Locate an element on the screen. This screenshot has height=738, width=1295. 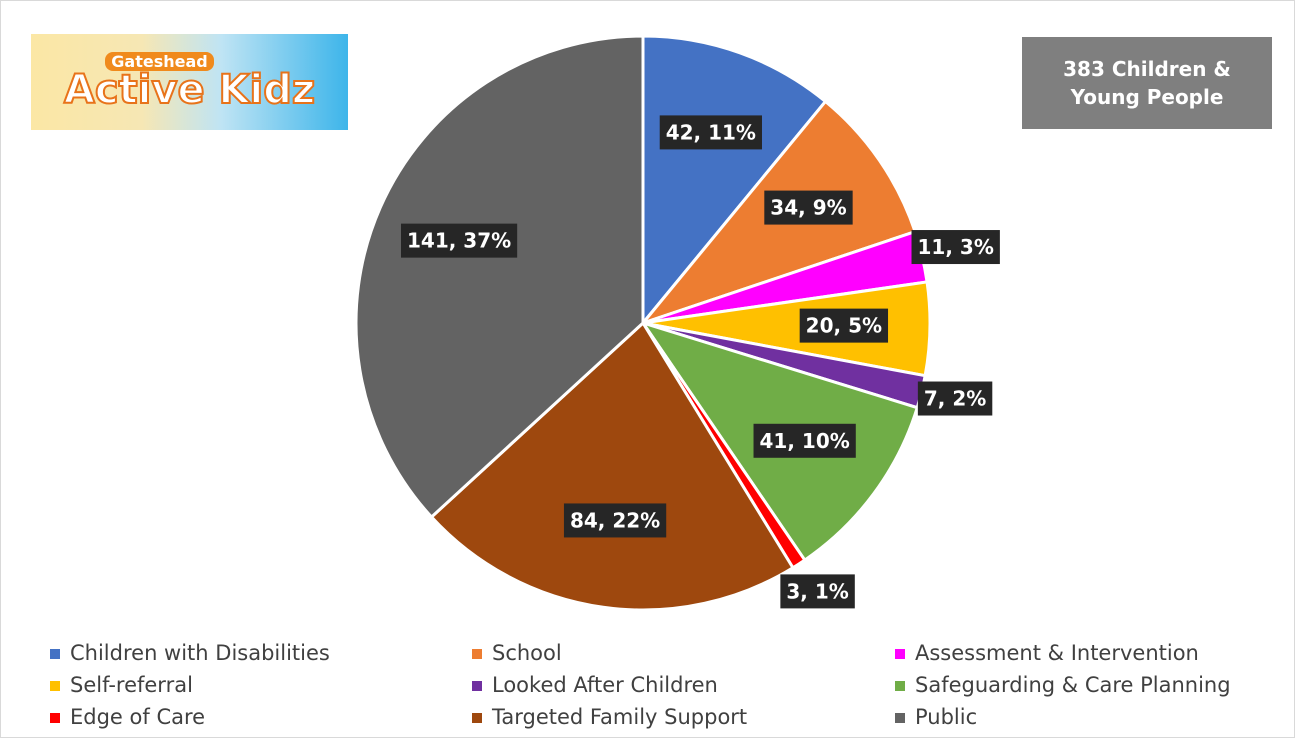
legend-label: Assessment & Intervention is located at coordinates (1057, 653).